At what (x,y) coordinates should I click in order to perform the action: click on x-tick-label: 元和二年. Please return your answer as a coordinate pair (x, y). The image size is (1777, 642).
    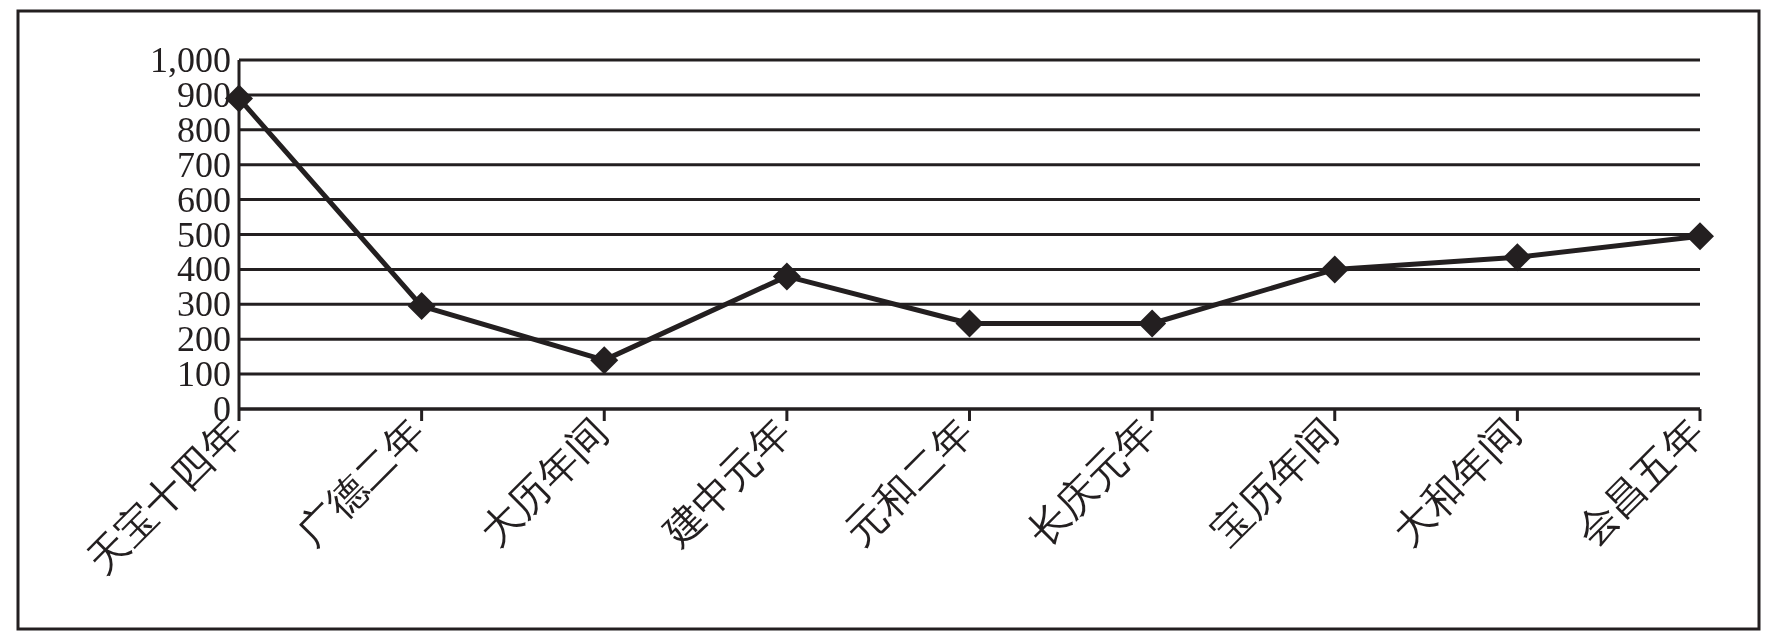
    Looking at the image, I should click on (909, 482).